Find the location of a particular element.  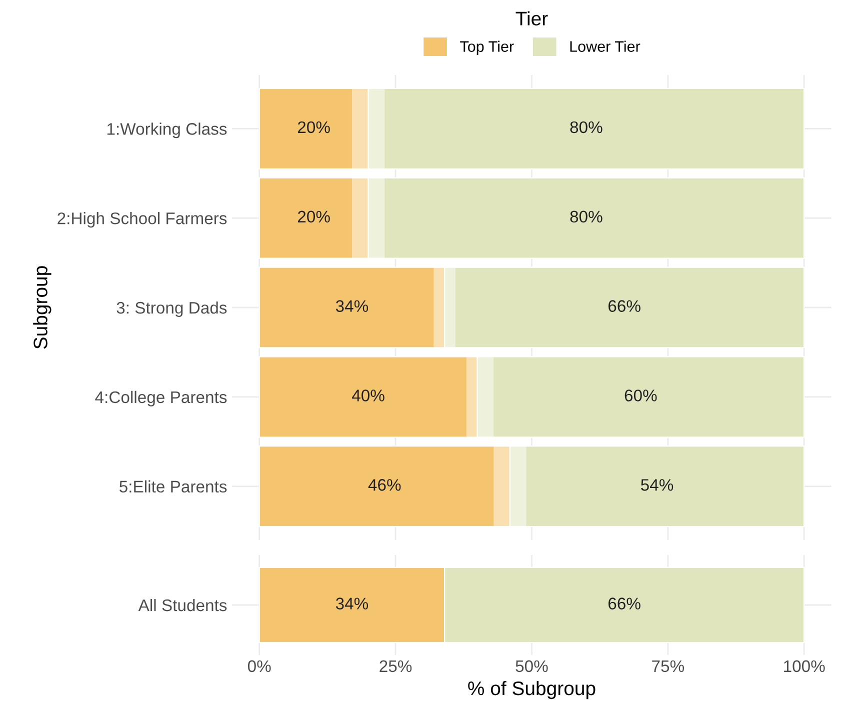

y-axis-title: Subgroup is located at coordinates (42, 307).